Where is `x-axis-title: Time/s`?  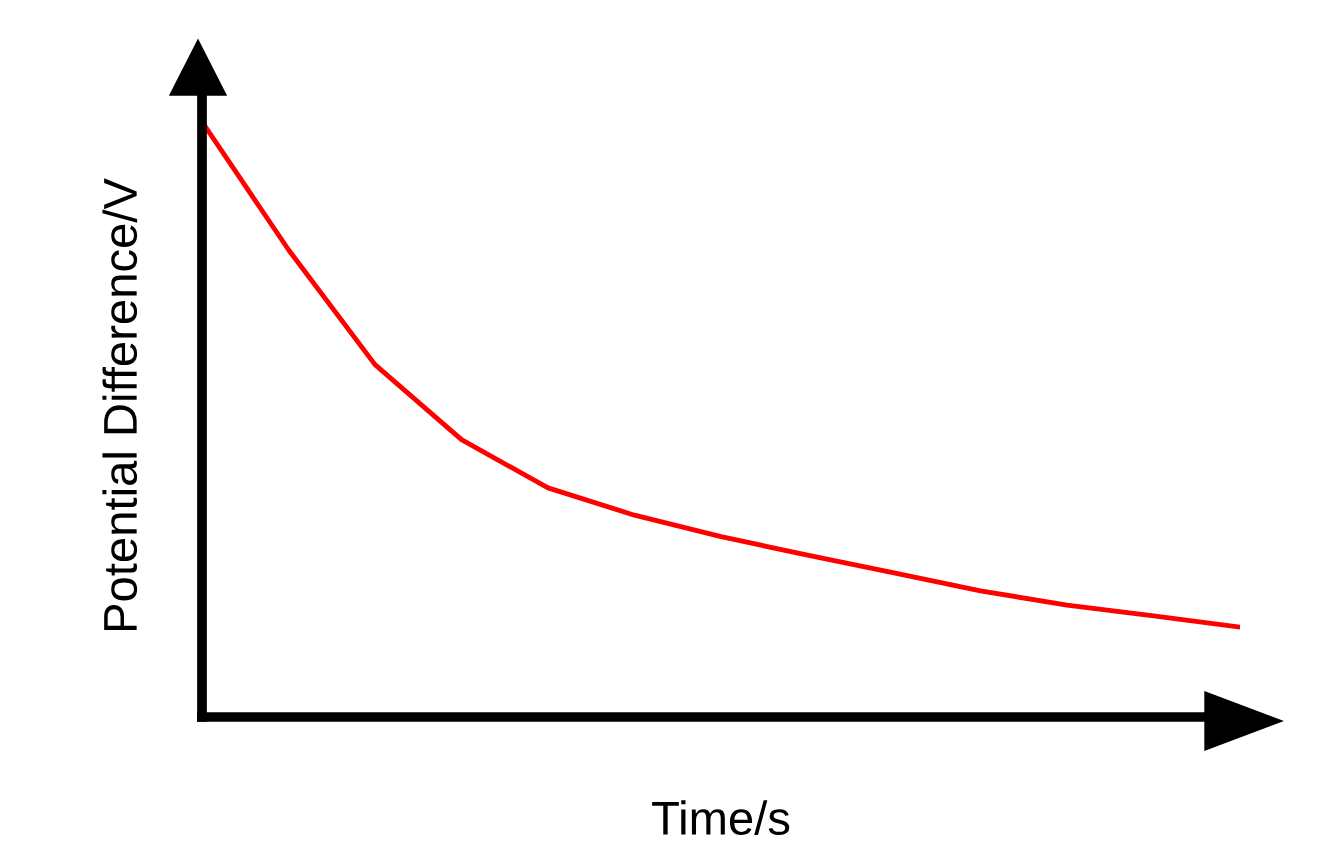 x-axis-title: Time/s is located at coordinates (721, 818).